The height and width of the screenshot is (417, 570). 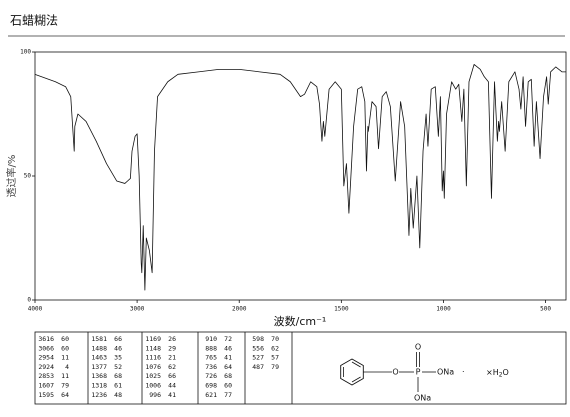 I want to click on hydrate-label: ×H2O, so click(x=497, y=373).